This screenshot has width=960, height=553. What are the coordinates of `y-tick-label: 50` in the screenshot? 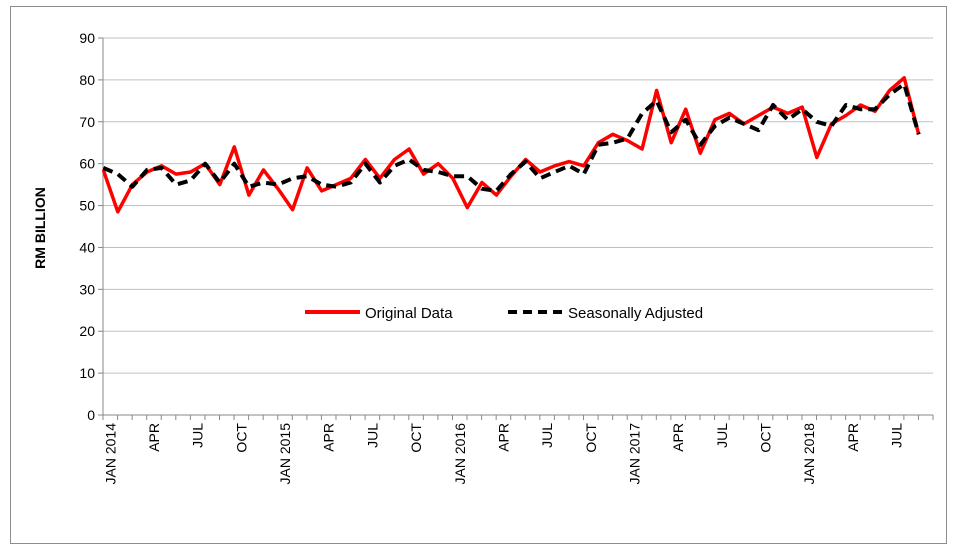 It's located at (87, 206).